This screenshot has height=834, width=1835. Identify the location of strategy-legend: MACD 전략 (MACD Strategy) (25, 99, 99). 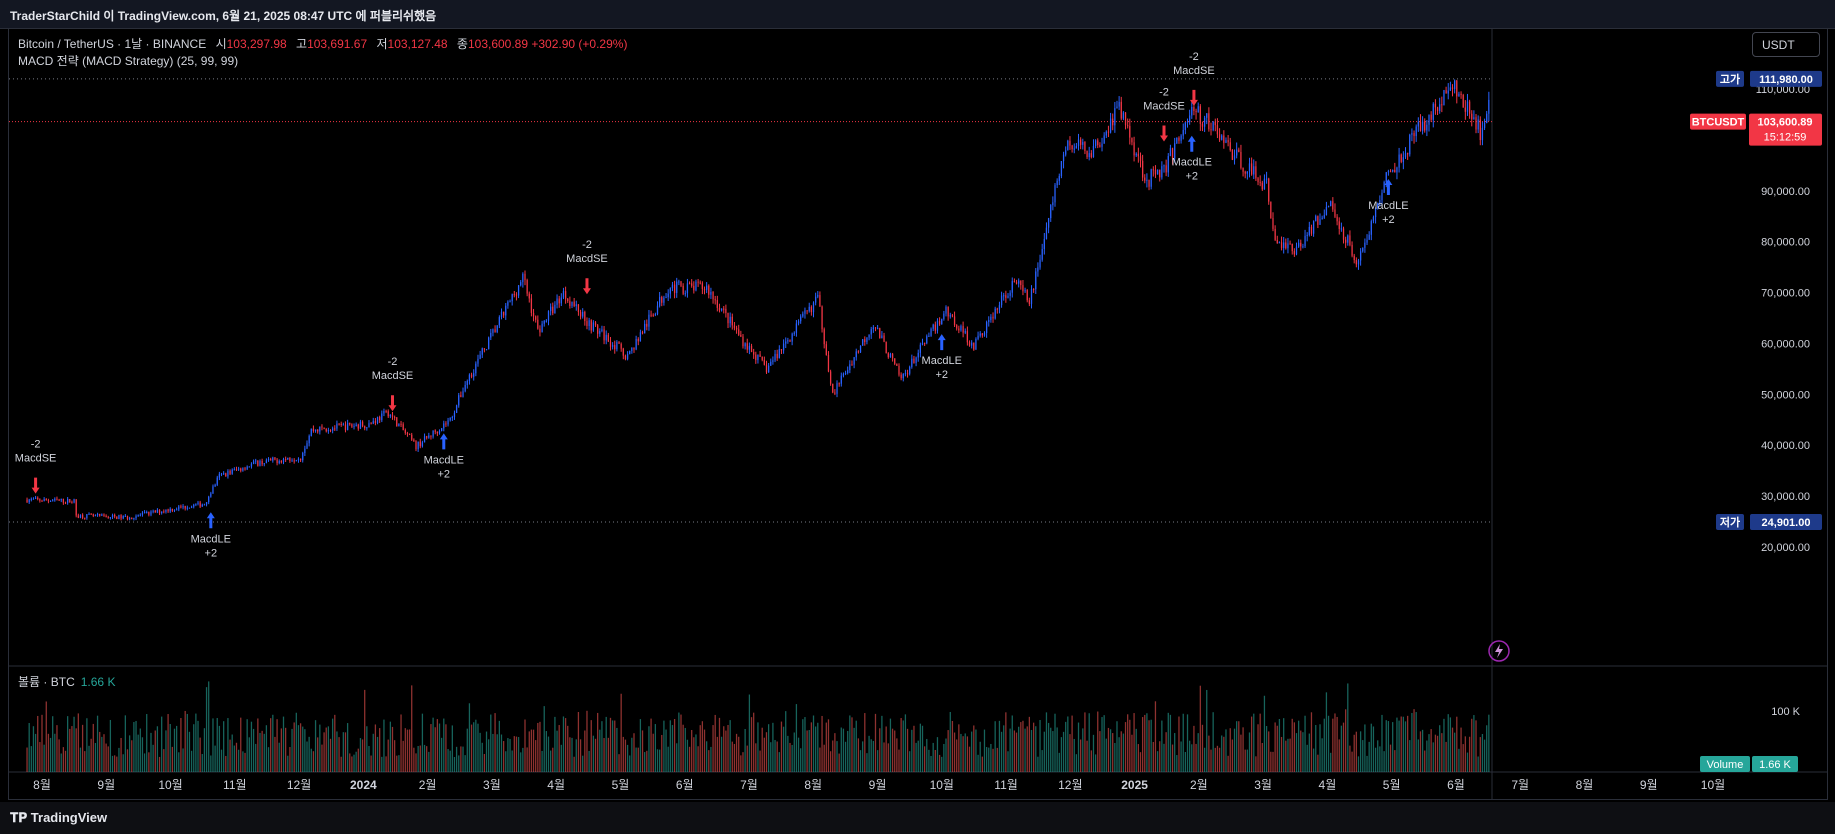
(128, 61).